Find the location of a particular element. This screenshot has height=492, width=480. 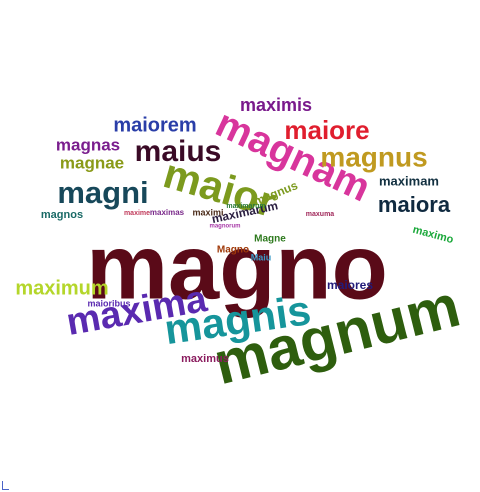

word-maximo: maximo is located at coordinates (433, 235).